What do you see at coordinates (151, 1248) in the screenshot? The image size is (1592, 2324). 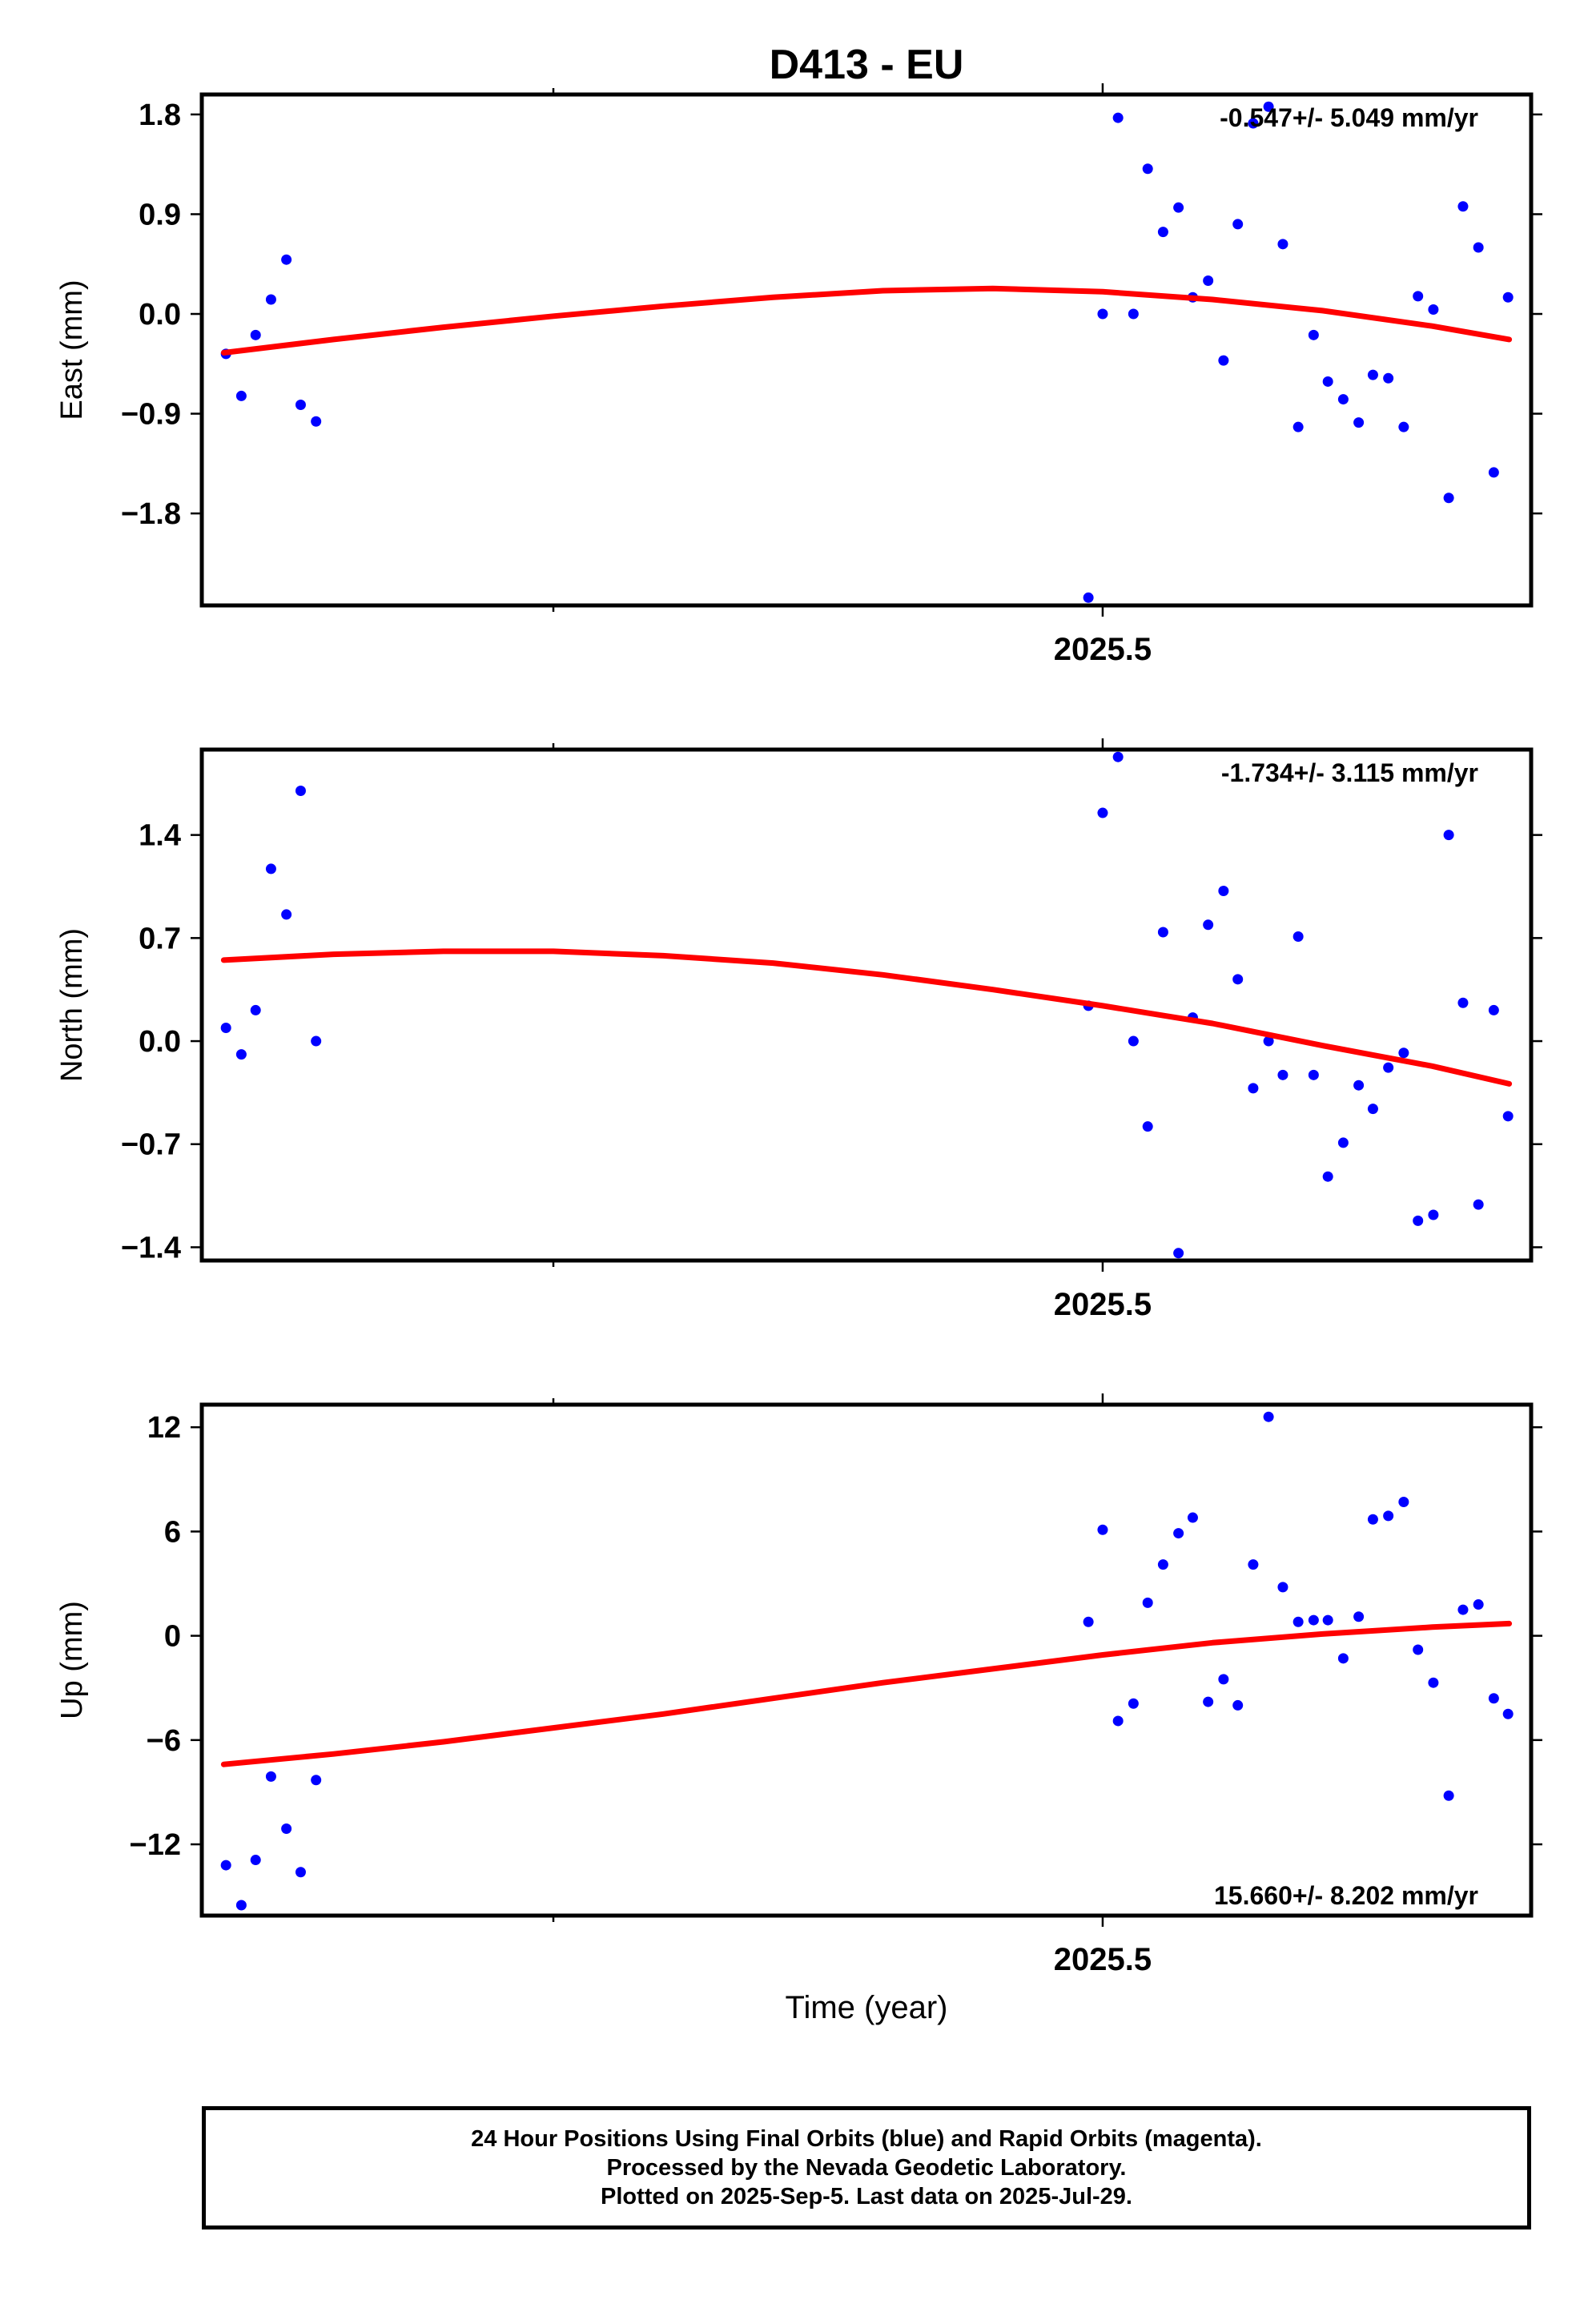 I see `north-y-tick-label: −1.4` at bounding box center [151, 1248].